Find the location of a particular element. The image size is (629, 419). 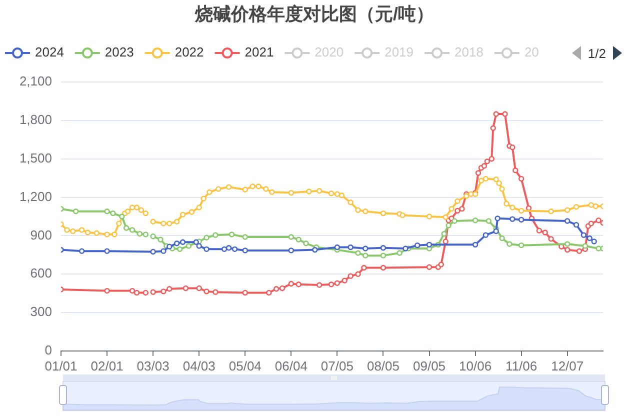

legend-label: 2022 is located at coordinates (189, 52).